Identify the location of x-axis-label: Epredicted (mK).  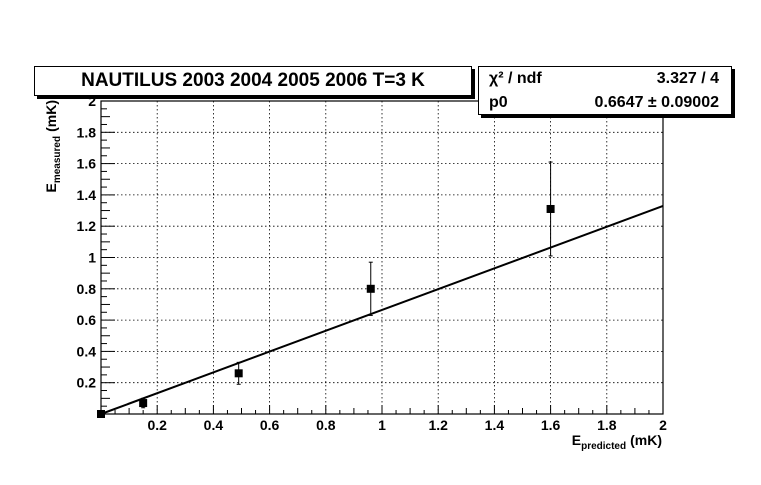
(617, 442).